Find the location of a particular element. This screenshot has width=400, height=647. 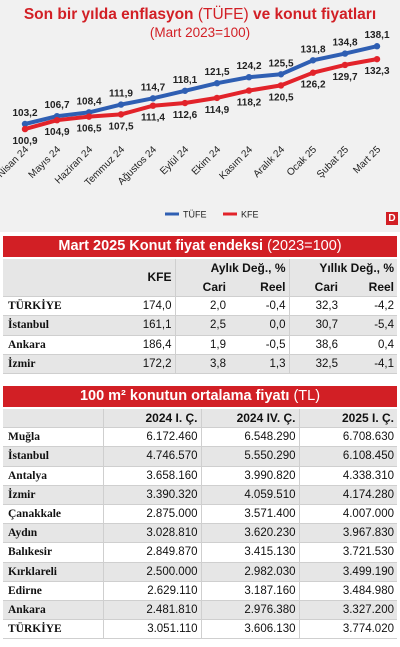

table2-row: İzmir 3.390.320 4.059.510 4.174.280 is located at coordinates (200, 495).